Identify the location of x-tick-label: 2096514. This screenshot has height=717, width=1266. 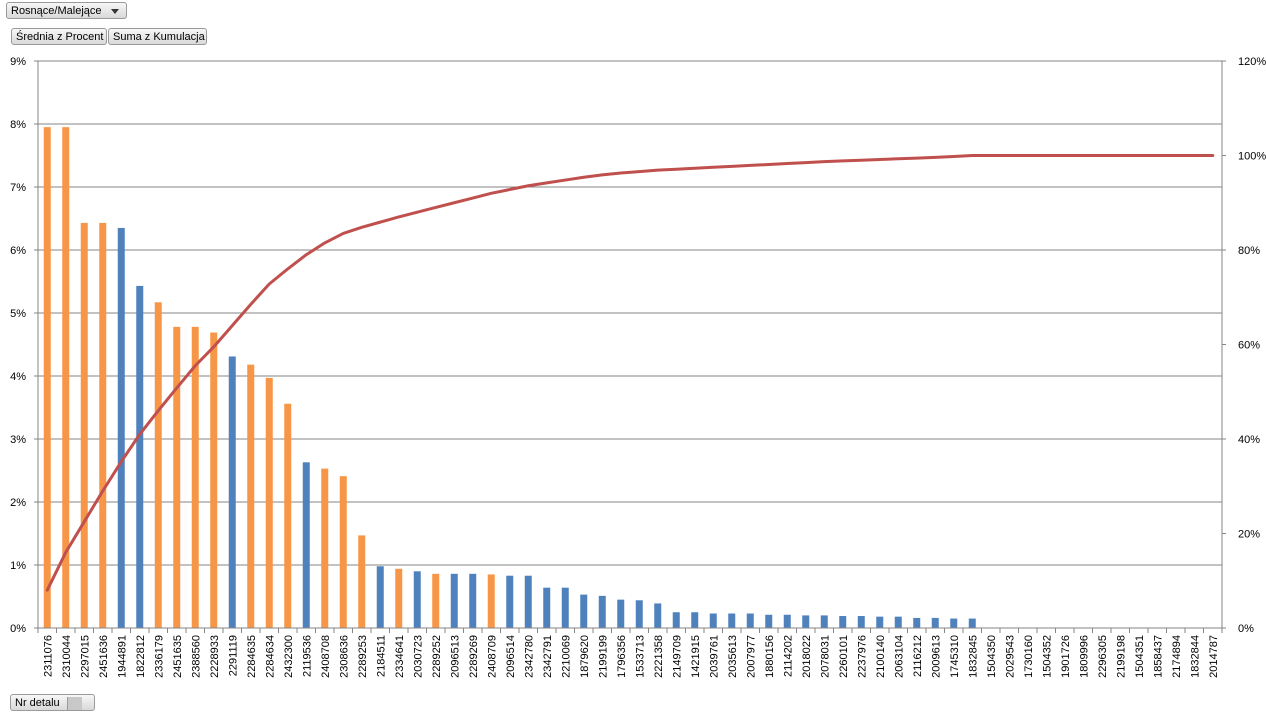
(511, 656).